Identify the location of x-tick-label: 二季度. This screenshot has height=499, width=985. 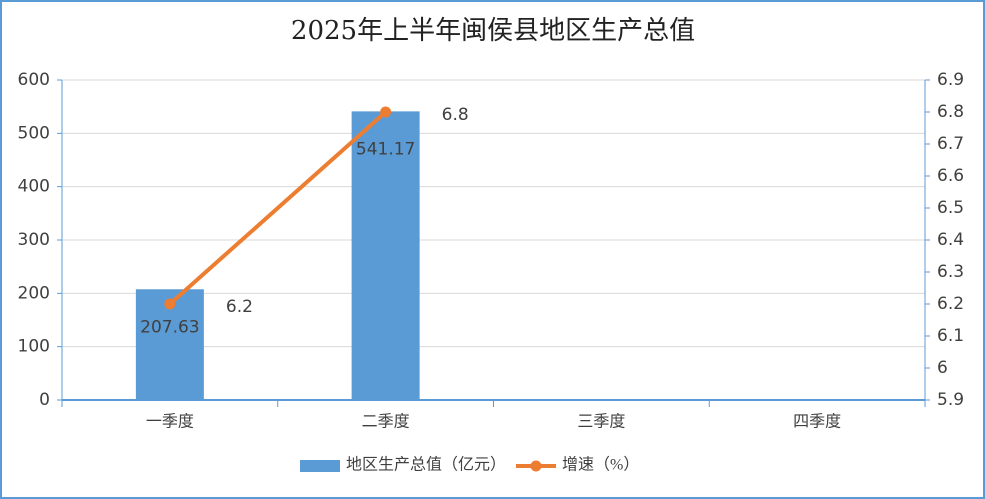
(386, 422).